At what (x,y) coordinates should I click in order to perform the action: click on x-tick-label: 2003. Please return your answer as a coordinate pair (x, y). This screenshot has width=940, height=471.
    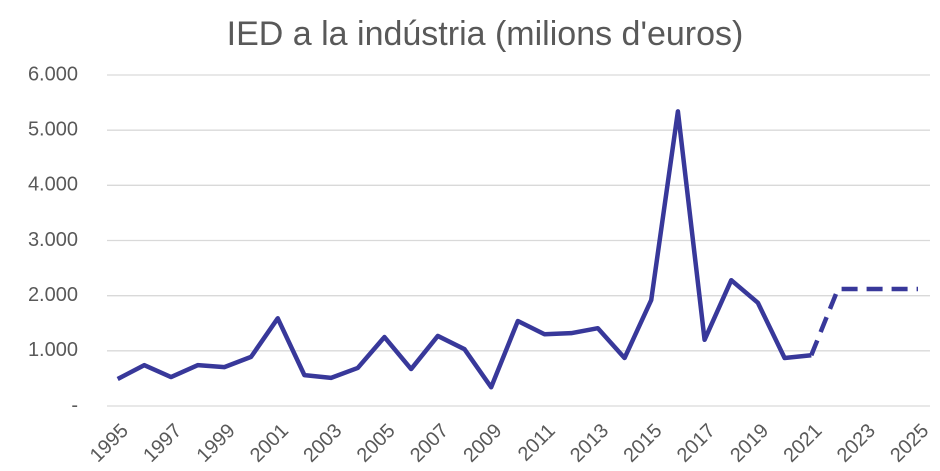
    Looking at the image, I should click on (322, 443).